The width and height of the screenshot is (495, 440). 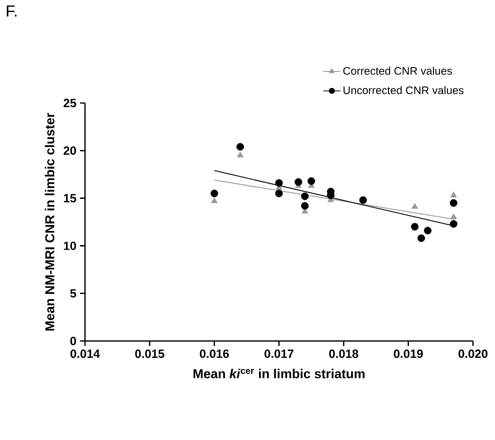 What do you see at coordinates (149, 354) in the screenshot?
I see `x-tick-label: 0.015` at bounding box center [149, 354].